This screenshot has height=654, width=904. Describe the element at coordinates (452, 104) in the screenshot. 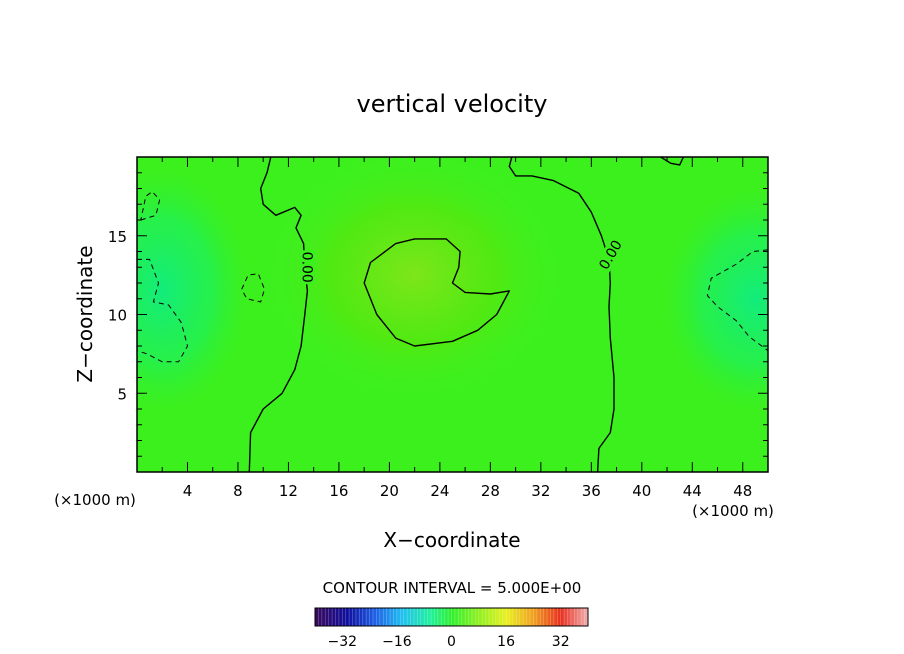

I see `chart-title: vertical velocity` at that location.